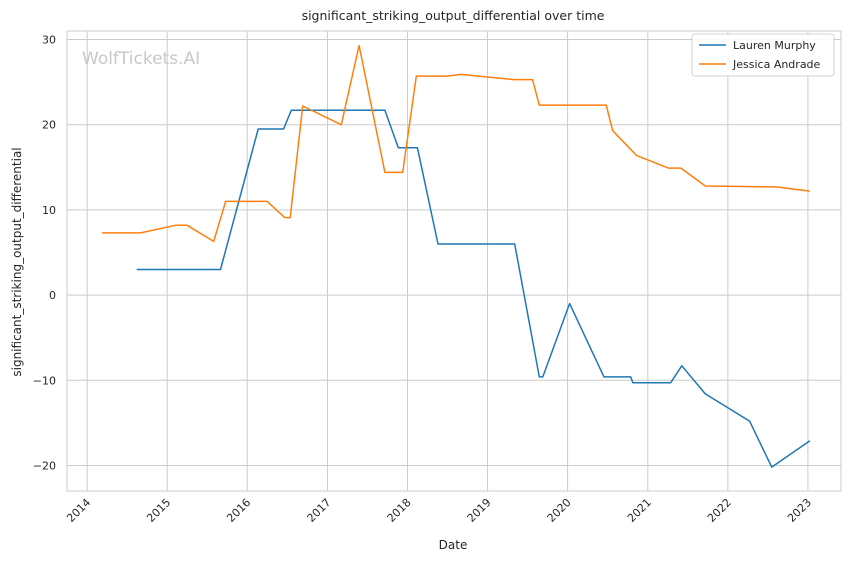 Image resolution: width=850 pixels, height=561 pixels. Describe the element at coordinates (44, 380) in the screenshot. I see `y-tick-label: −10` at that location.